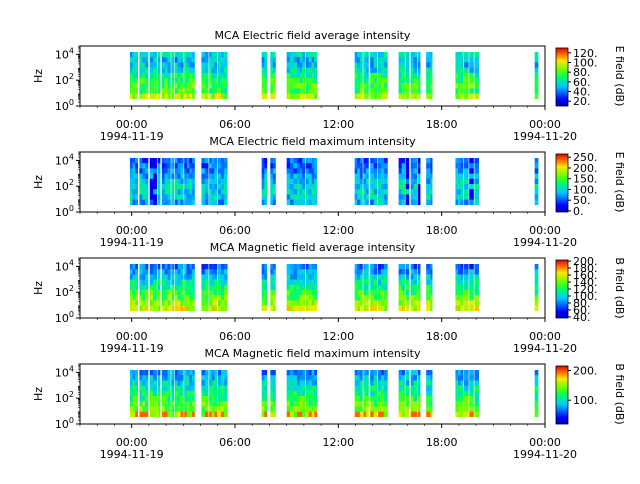 This screenshot has width=640, height=484. I want to click on y-tick-label: 10⁰, so click(64, 211).